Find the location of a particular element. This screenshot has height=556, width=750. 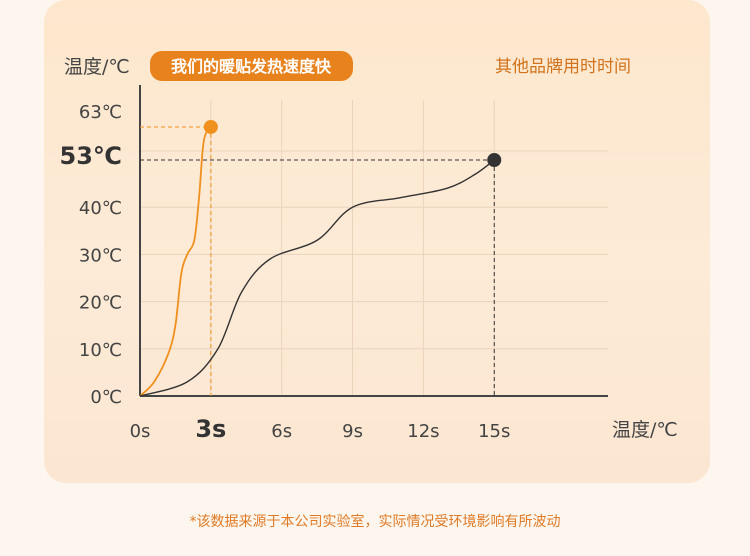

ours-series-line is located at coordinates (175, 261).